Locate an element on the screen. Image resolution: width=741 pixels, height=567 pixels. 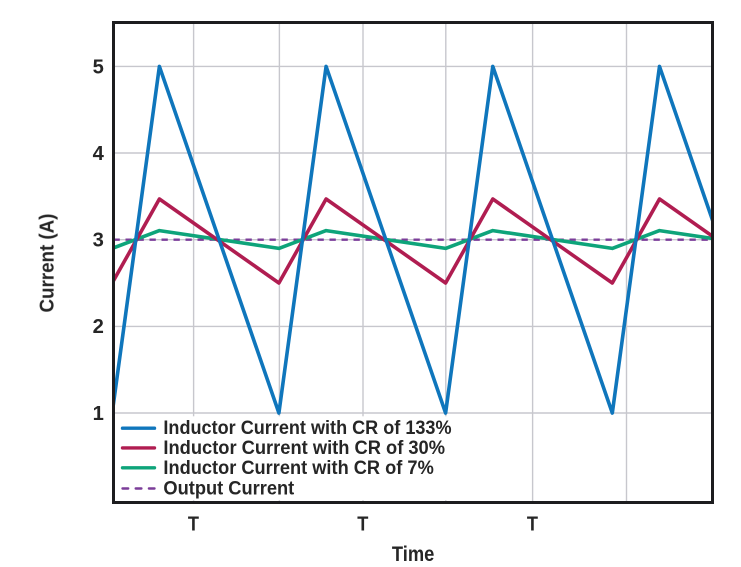
svg-text: 3 is located at coordinates (98, 241).